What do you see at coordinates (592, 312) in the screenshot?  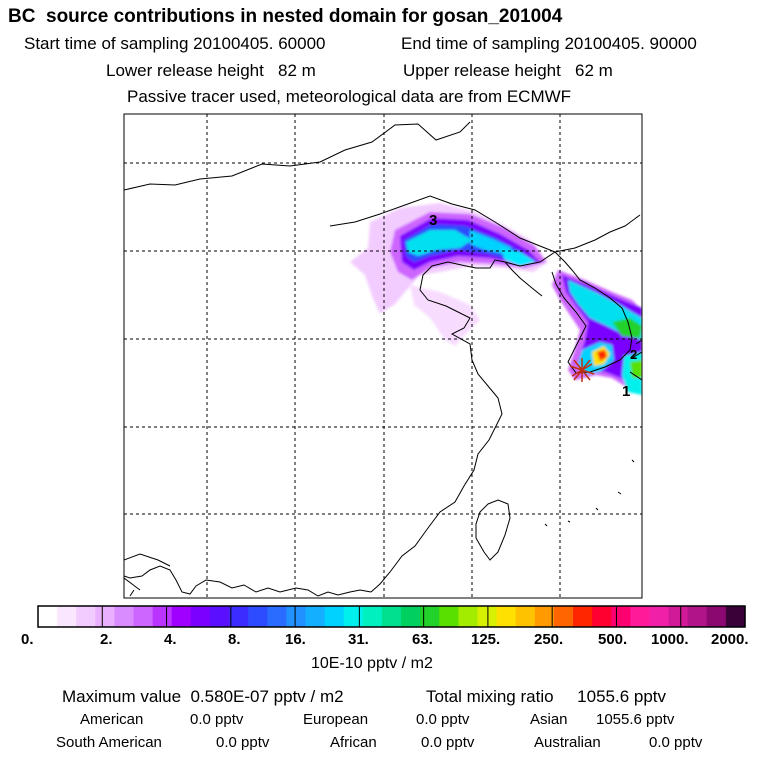 I see `coast-korea` at bounding box center [592, 312].